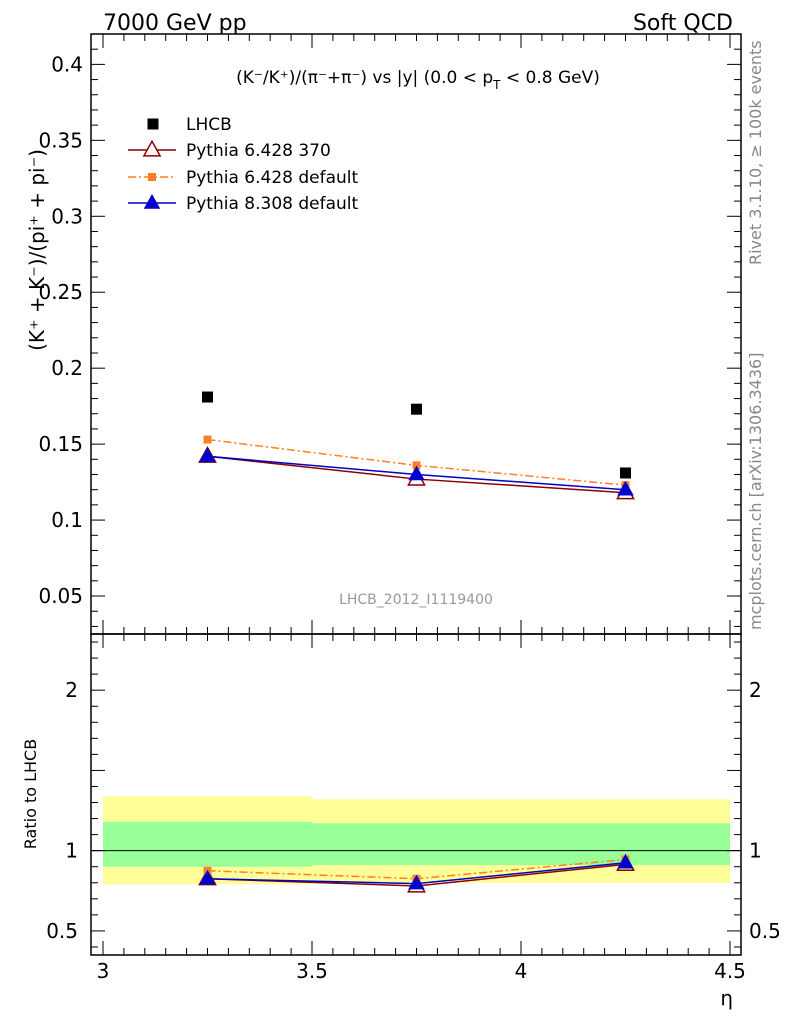 This screenshot has width=786, height=1024. What do you see at coordinates (258, 151) in the screenshot?
I see `legend-label: Pythia 6.428 370` at bounding box center [258, 151].